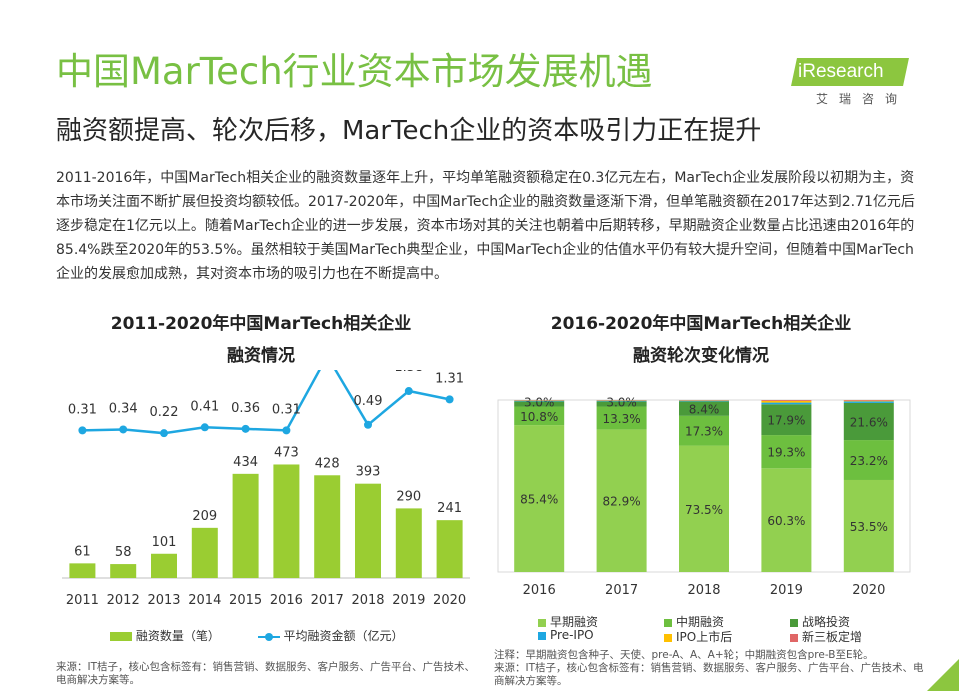 The width and height of the screenshot is (959, 691). What do you see at coordinates (261, 340) in the screenshot?
I see `left-chart-title: 2011-2020年中国MarTech相关企业 融资情况` at bounding box center [261, 340].